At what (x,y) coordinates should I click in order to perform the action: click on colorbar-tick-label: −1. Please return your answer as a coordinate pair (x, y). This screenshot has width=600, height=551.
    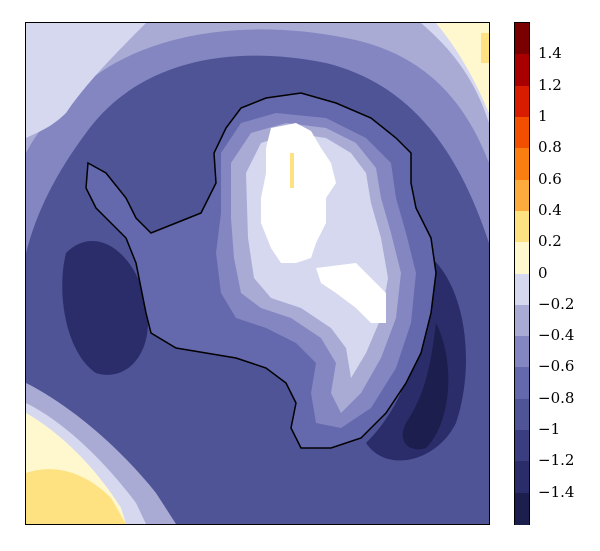
    Looking at the image, I should click on (549, 429).